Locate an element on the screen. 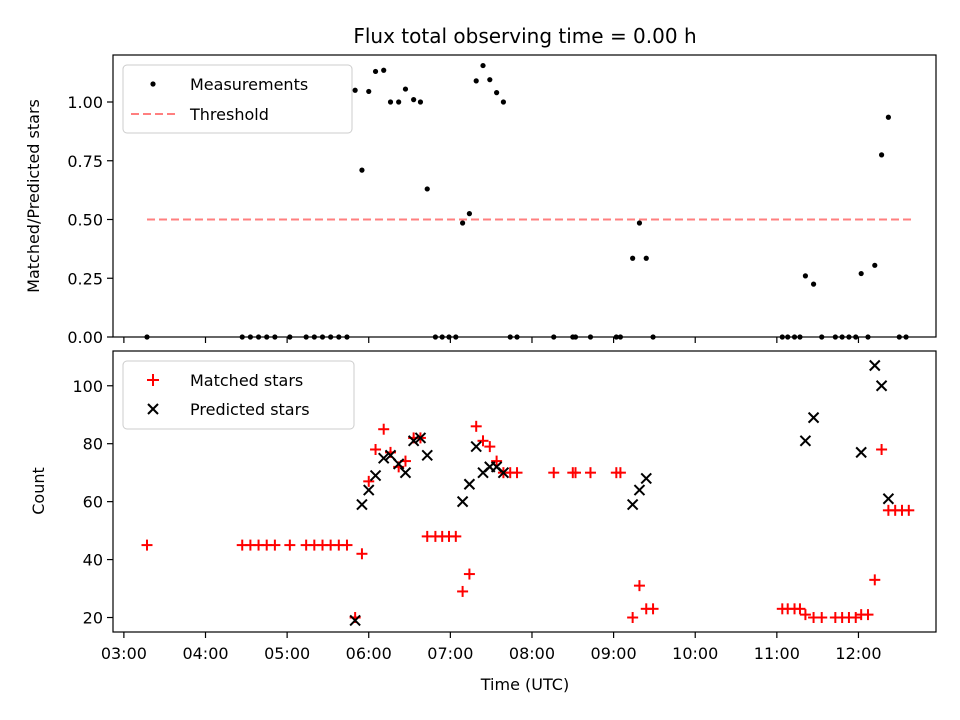 The height and width of the screenshot is (720, 960). top-y-axis: 0.00 0.25 0.50 0.75 1.00 is located at coordinates (90, 220).